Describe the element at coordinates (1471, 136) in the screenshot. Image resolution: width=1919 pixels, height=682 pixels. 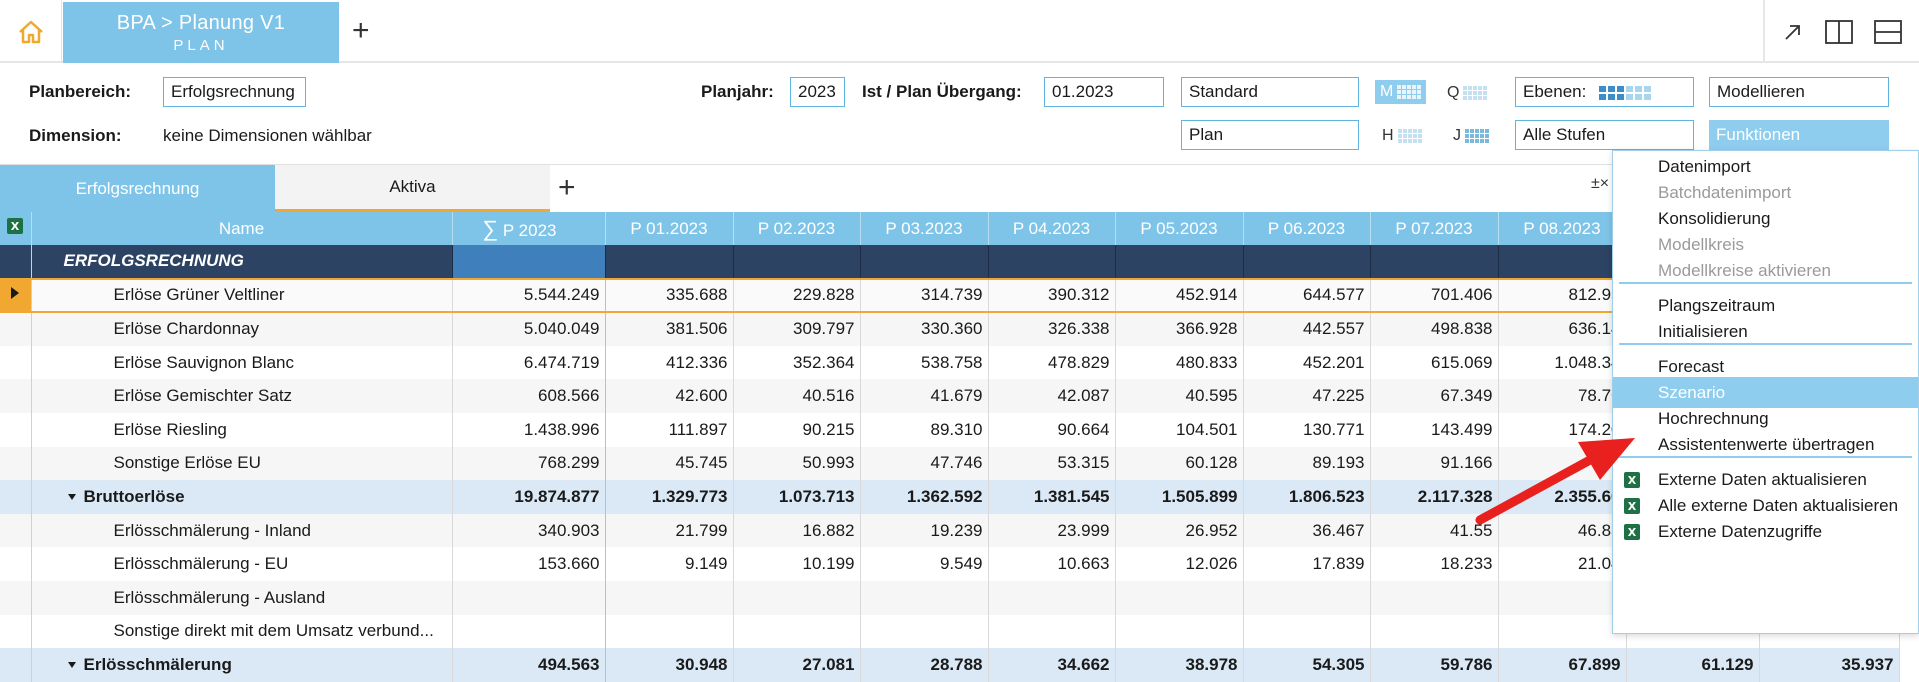
I see `period-year-toggle: J` at that location.